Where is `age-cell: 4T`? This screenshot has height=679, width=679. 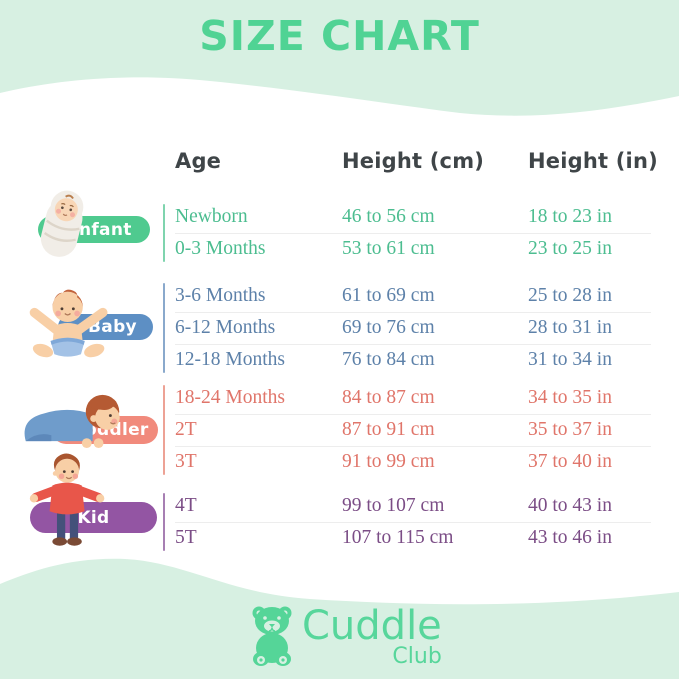 age-cell: 4T is located at coordinates (186, 505).